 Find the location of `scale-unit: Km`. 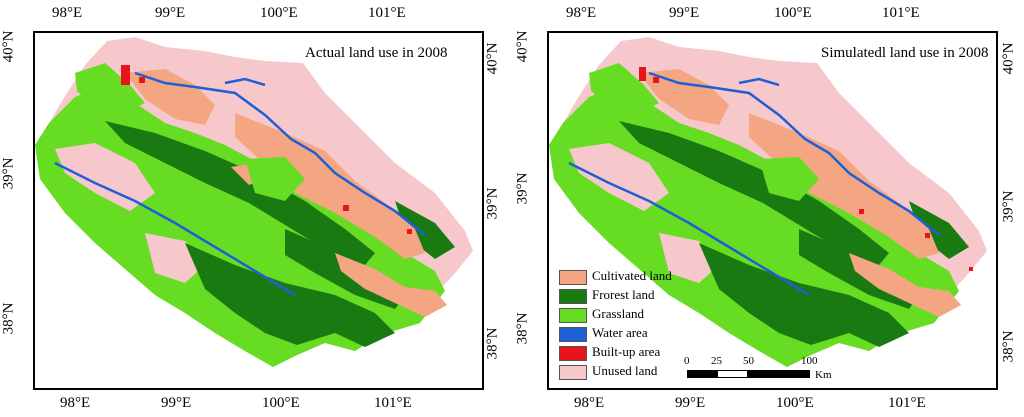

scale-unit: Km is located at coordinates (823, 375).